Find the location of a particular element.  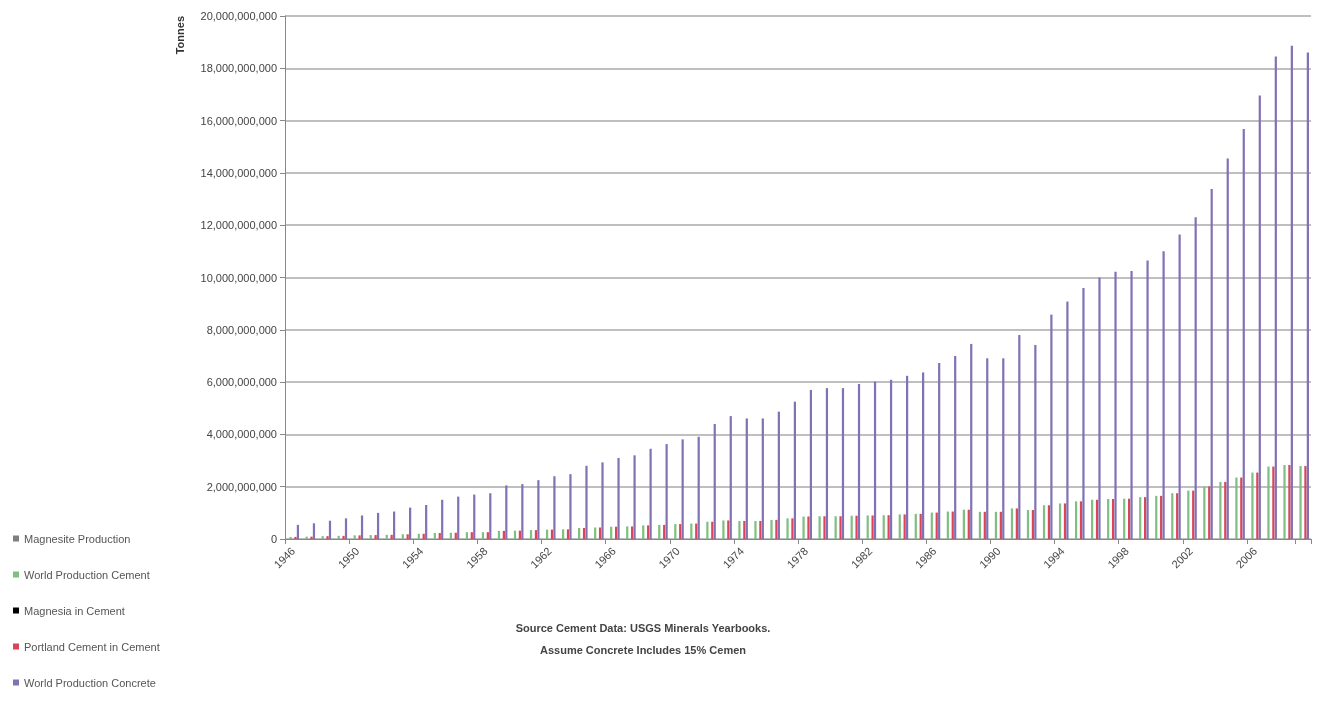

y-tick-label: 4,000,000,000 is located at coordinates (241, 434).